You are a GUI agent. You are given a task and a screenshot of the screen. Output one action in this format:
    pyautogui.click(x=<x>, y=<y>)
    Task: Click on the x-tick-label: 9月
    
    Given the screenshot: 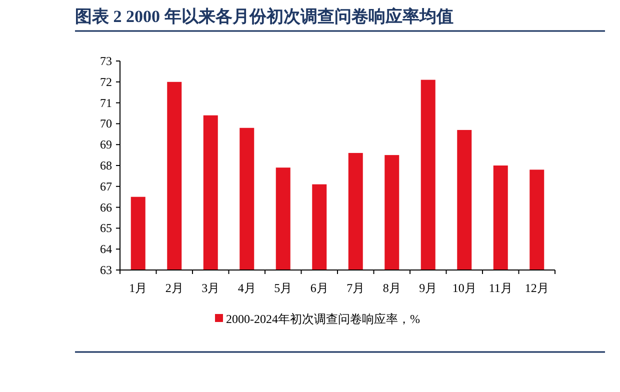 What is the action you would take?
    pyautogui.click(x=428, y=288)
    